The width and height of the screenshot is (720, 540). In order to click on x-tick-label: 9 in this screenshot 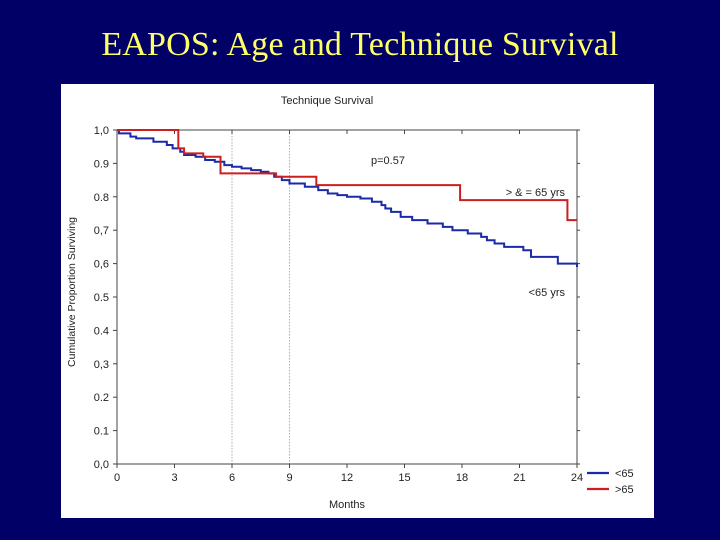, I will do `click(289, 478)`.